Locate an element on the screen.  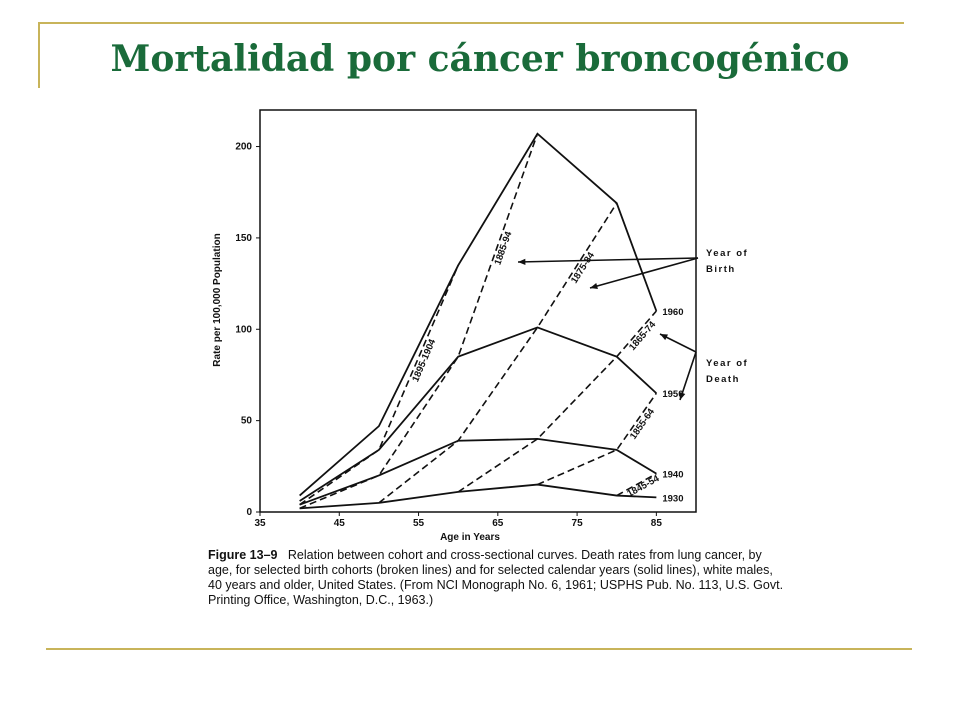
year-label-1930: 1930 is located at coordinates (672, 498).